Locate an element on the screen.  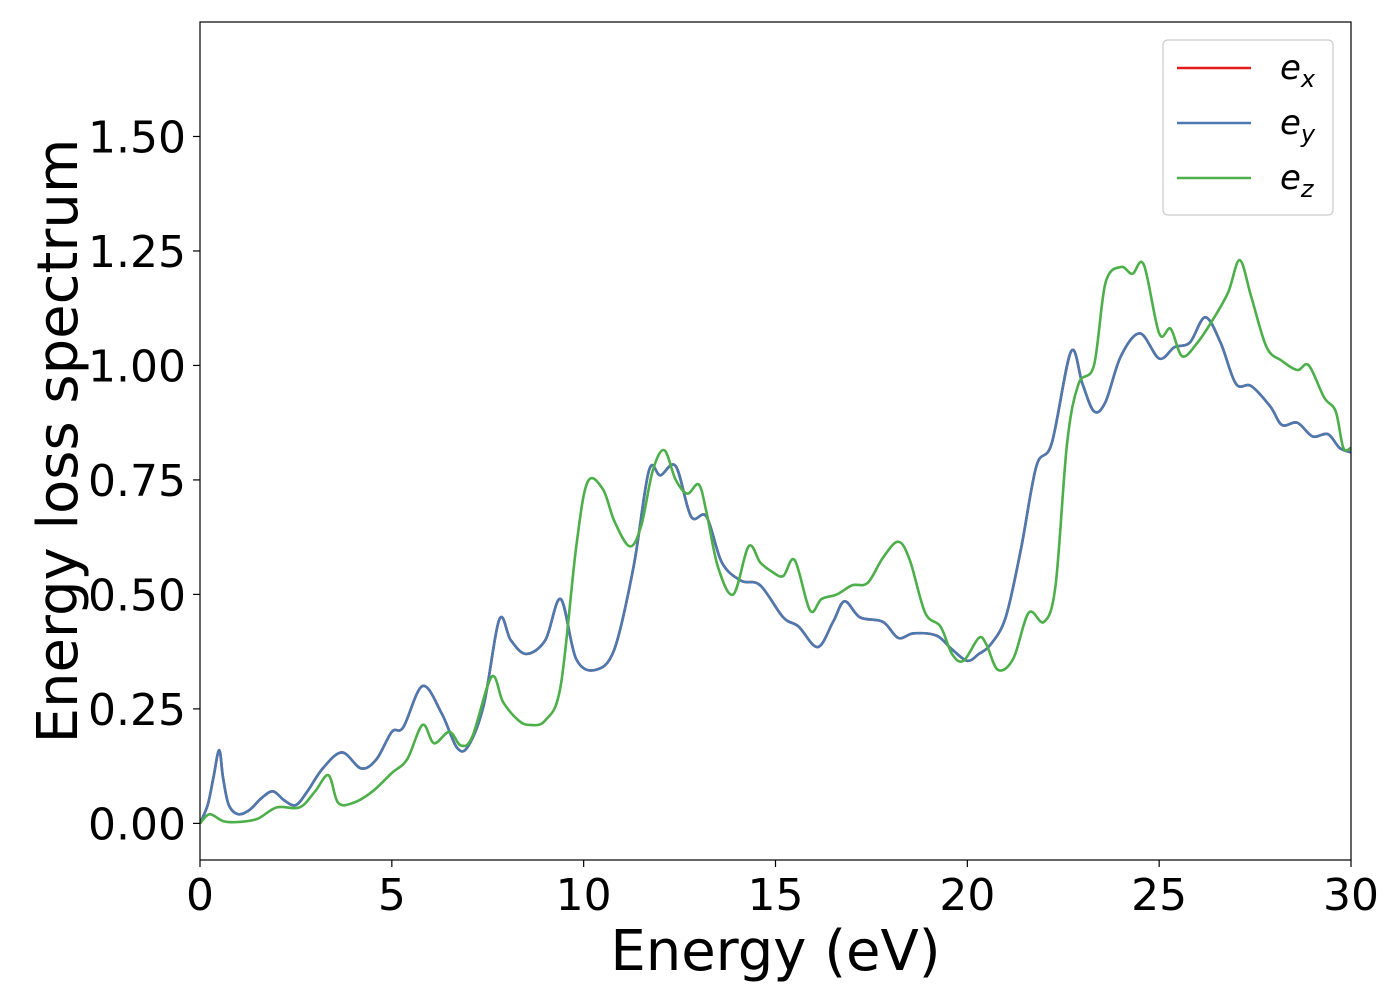
y-tick-label: 1.50 is located at coordinates (137, 137).